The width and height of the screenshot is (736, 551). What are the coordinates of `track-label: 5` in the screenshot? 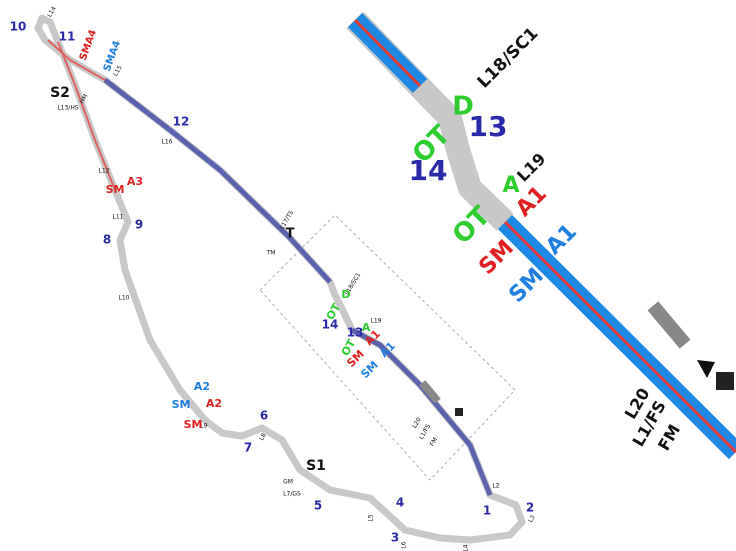 It's located at (318, 506).